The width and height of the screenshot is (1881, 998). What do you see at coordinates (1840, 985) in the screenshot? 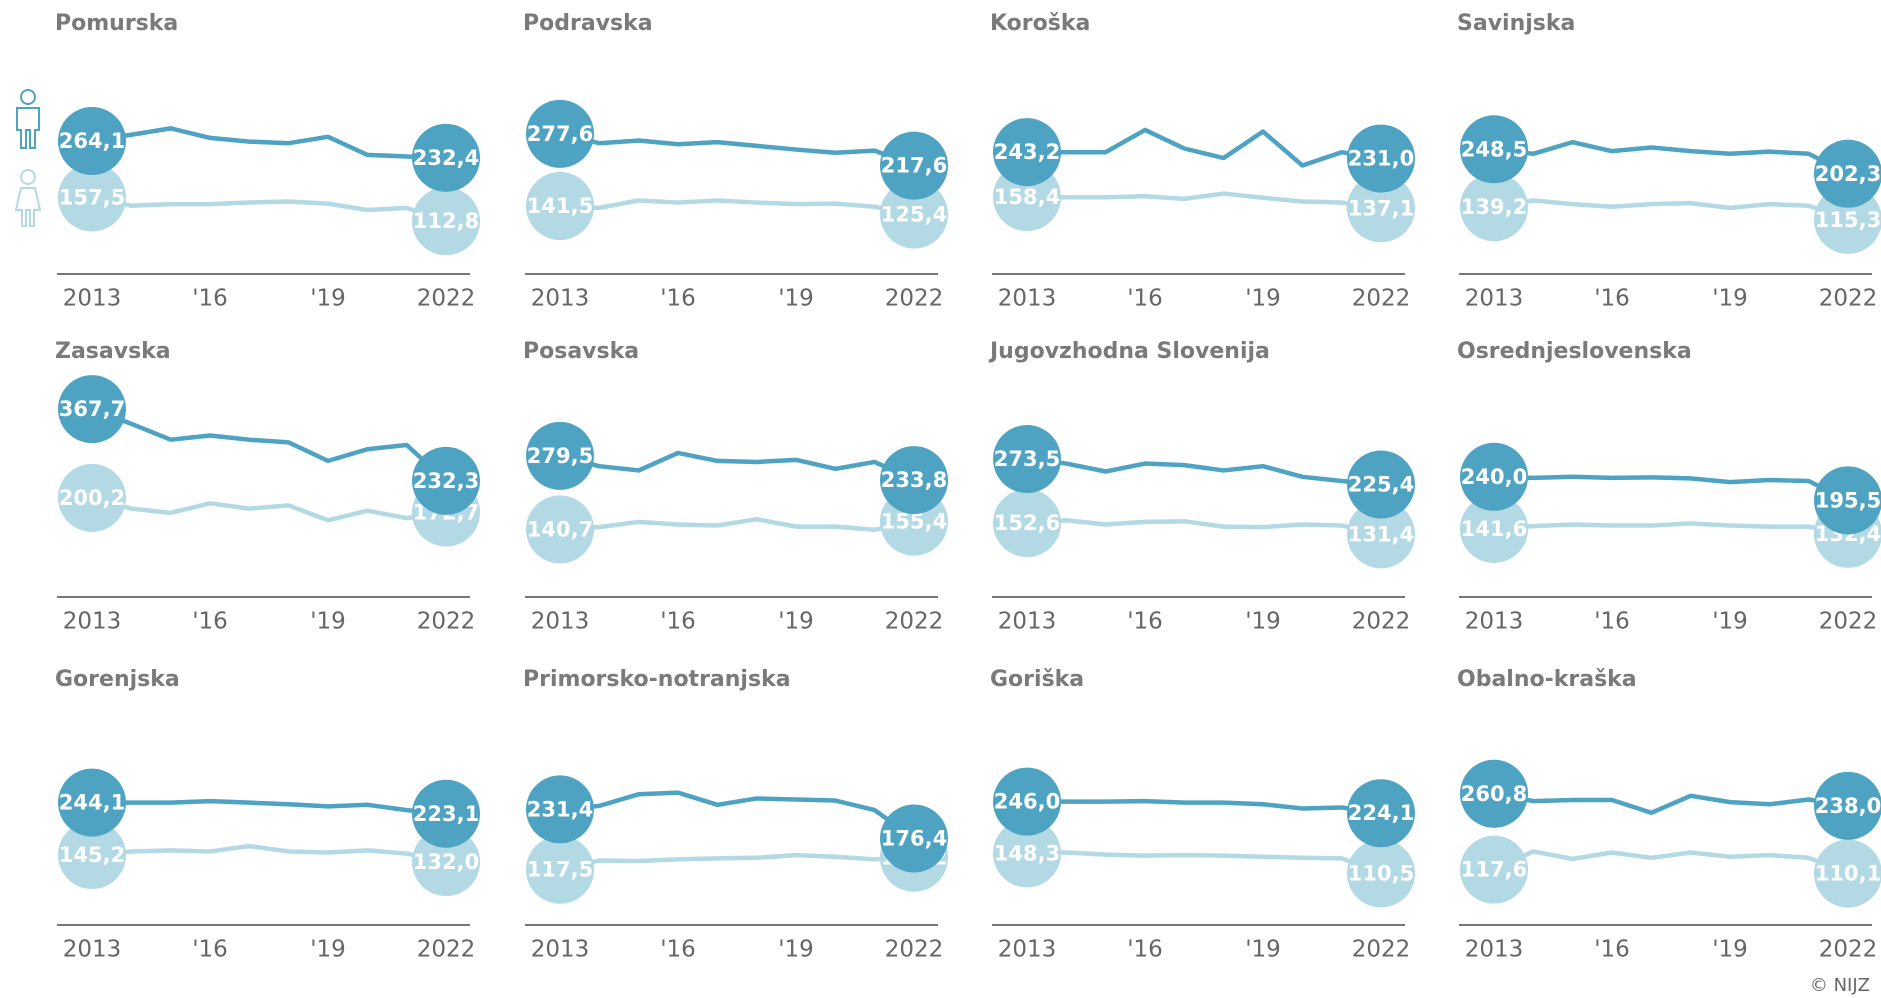
I see `credit: © NIJZ` at bounding box center [1840, 985].